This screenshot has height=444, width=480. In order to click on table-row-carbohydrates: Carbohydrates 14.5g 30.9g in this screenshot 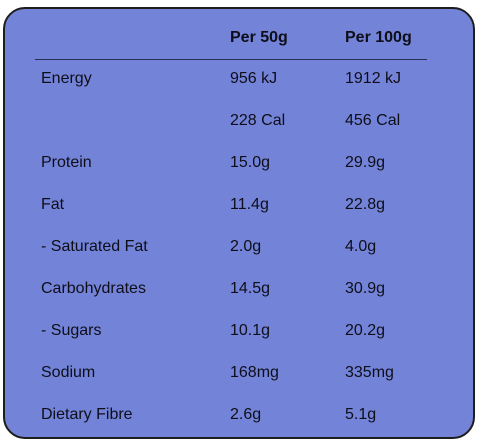, I will do `click(239, 289)`.